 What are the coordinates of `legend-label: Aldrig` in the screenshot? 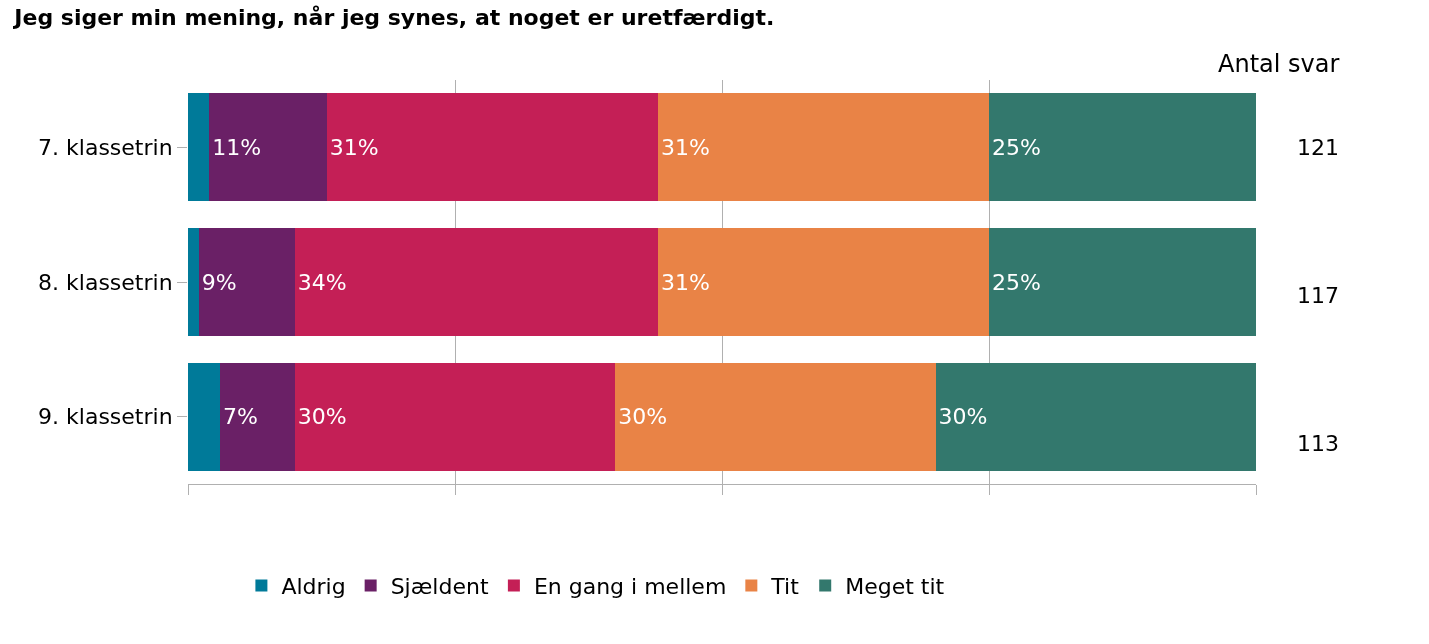 It's located at (313, 587).